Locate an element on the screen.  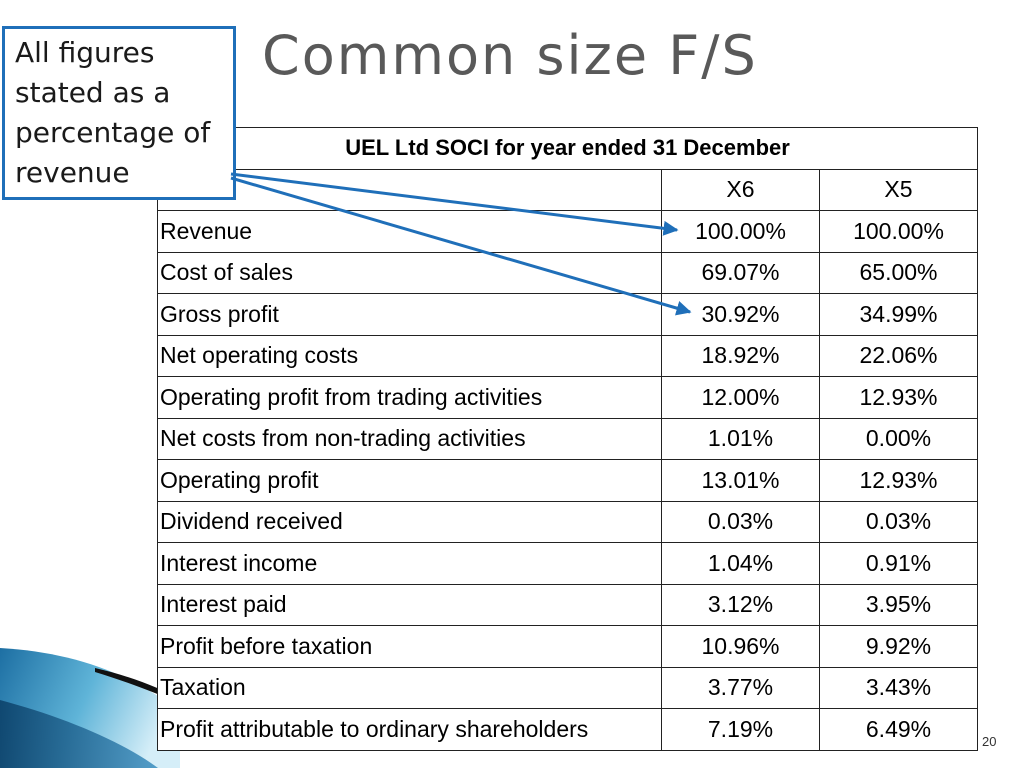
row-label: Gross profit is located at coordinates (409, 314).